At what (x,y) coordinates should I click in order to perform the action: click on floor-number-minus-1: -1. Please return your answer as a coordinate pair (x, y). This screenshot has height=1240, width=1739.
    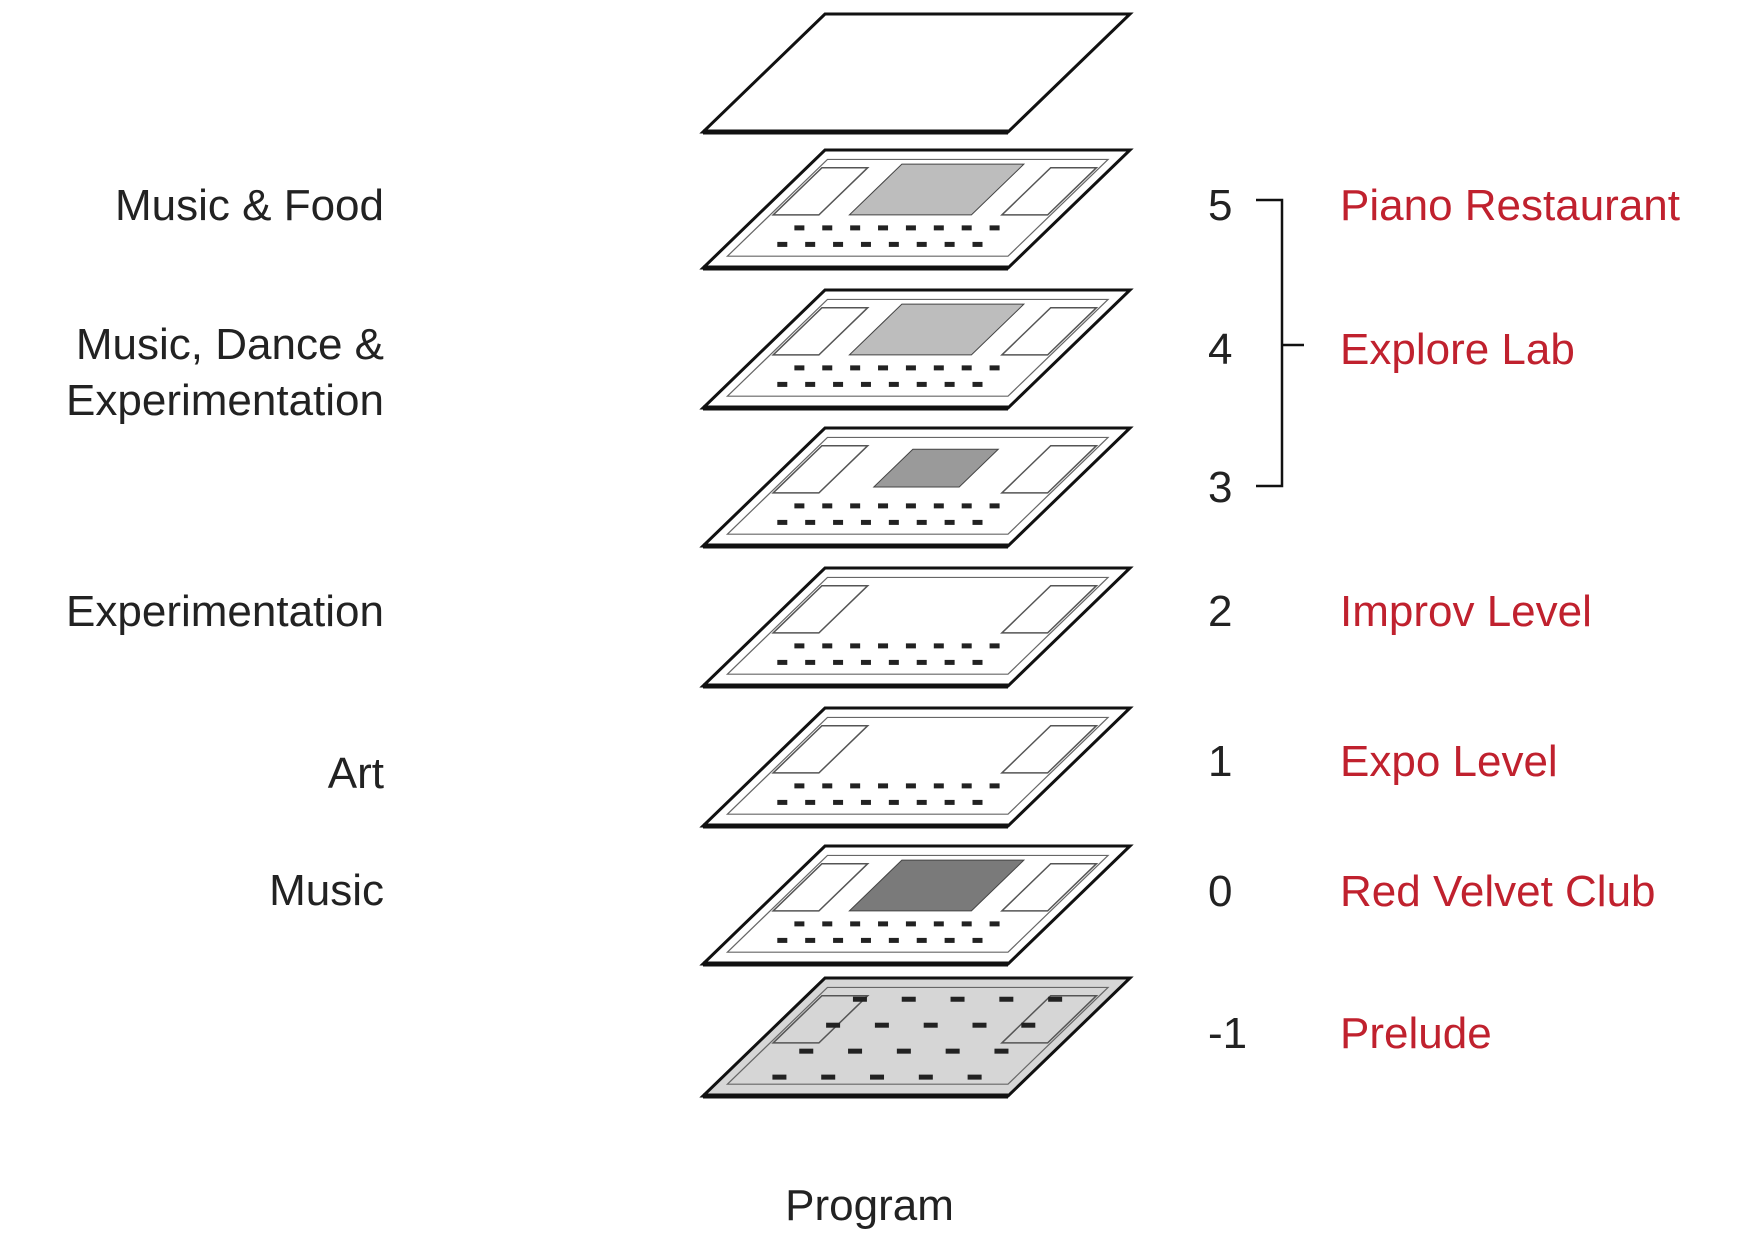
    Looking at the image, I should click on (1228, 1033).